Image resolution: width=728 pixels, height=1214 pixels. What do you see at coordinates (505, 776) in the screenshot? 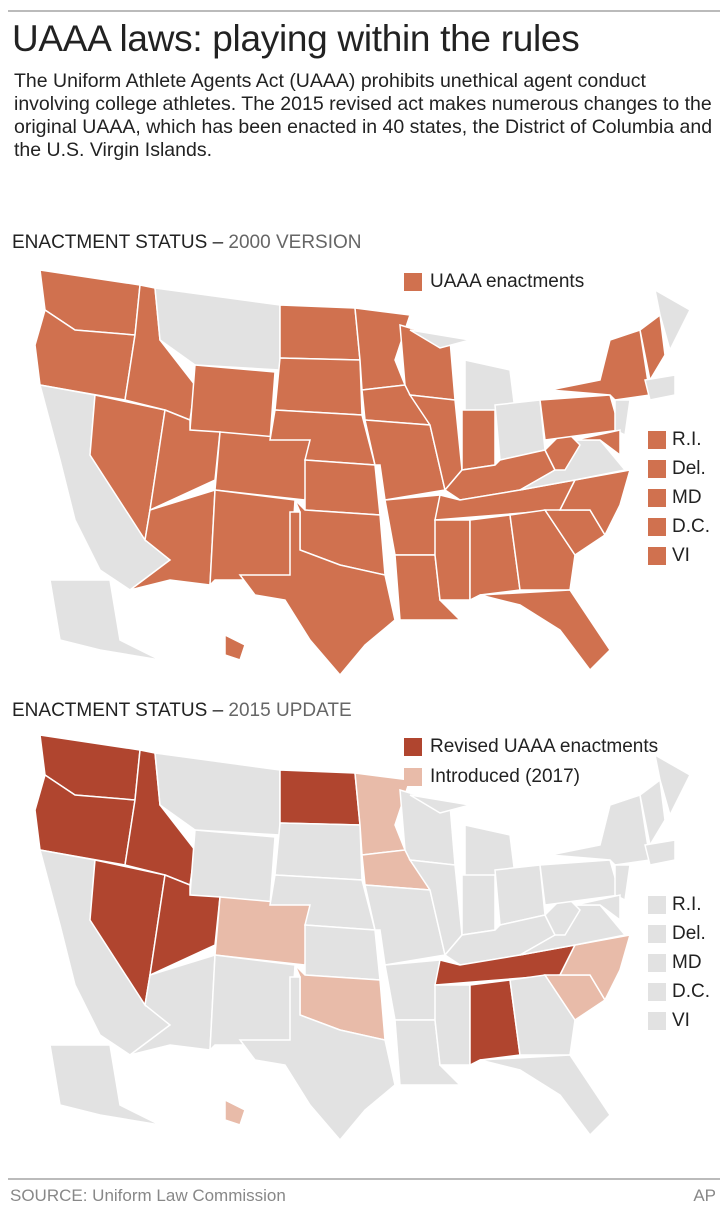
I see `legend-label: Introduced (2017)` at bounding box center [505, 776].